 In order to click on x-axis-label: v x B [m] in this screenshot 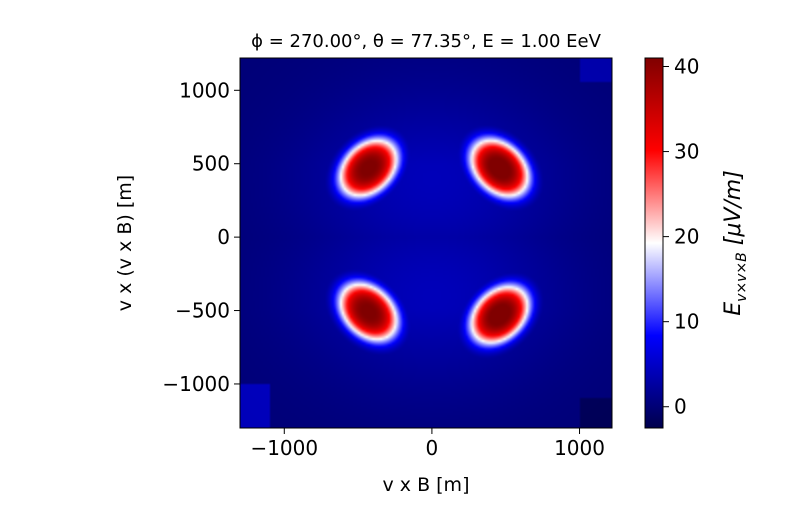, I will do `click(426, 485)`.